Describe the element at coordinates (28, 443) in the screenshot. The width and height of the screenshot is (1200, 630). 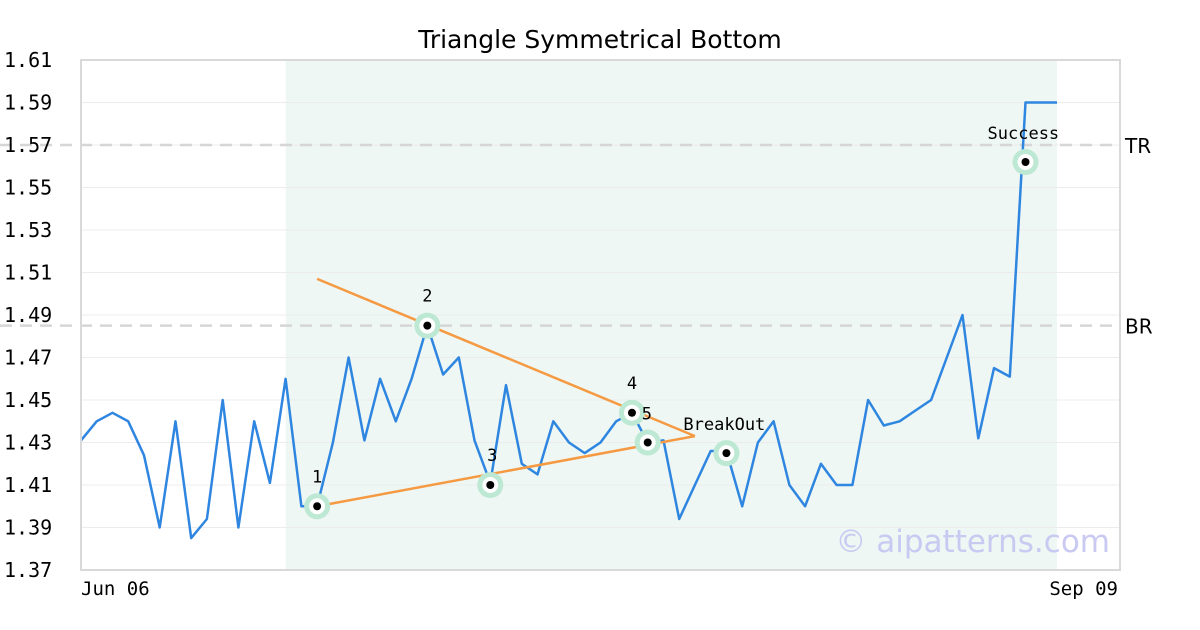
I see `y-tick-label: 1.43` at that location.